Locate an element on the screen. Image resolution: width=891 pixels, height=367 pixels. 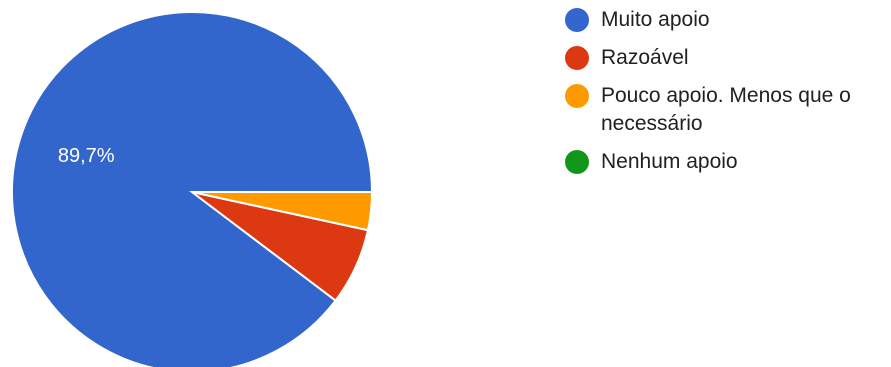
legend-item-pouco-apoio: Pouco apoio. Menos que o necessário is located at coordinates (725, 110).